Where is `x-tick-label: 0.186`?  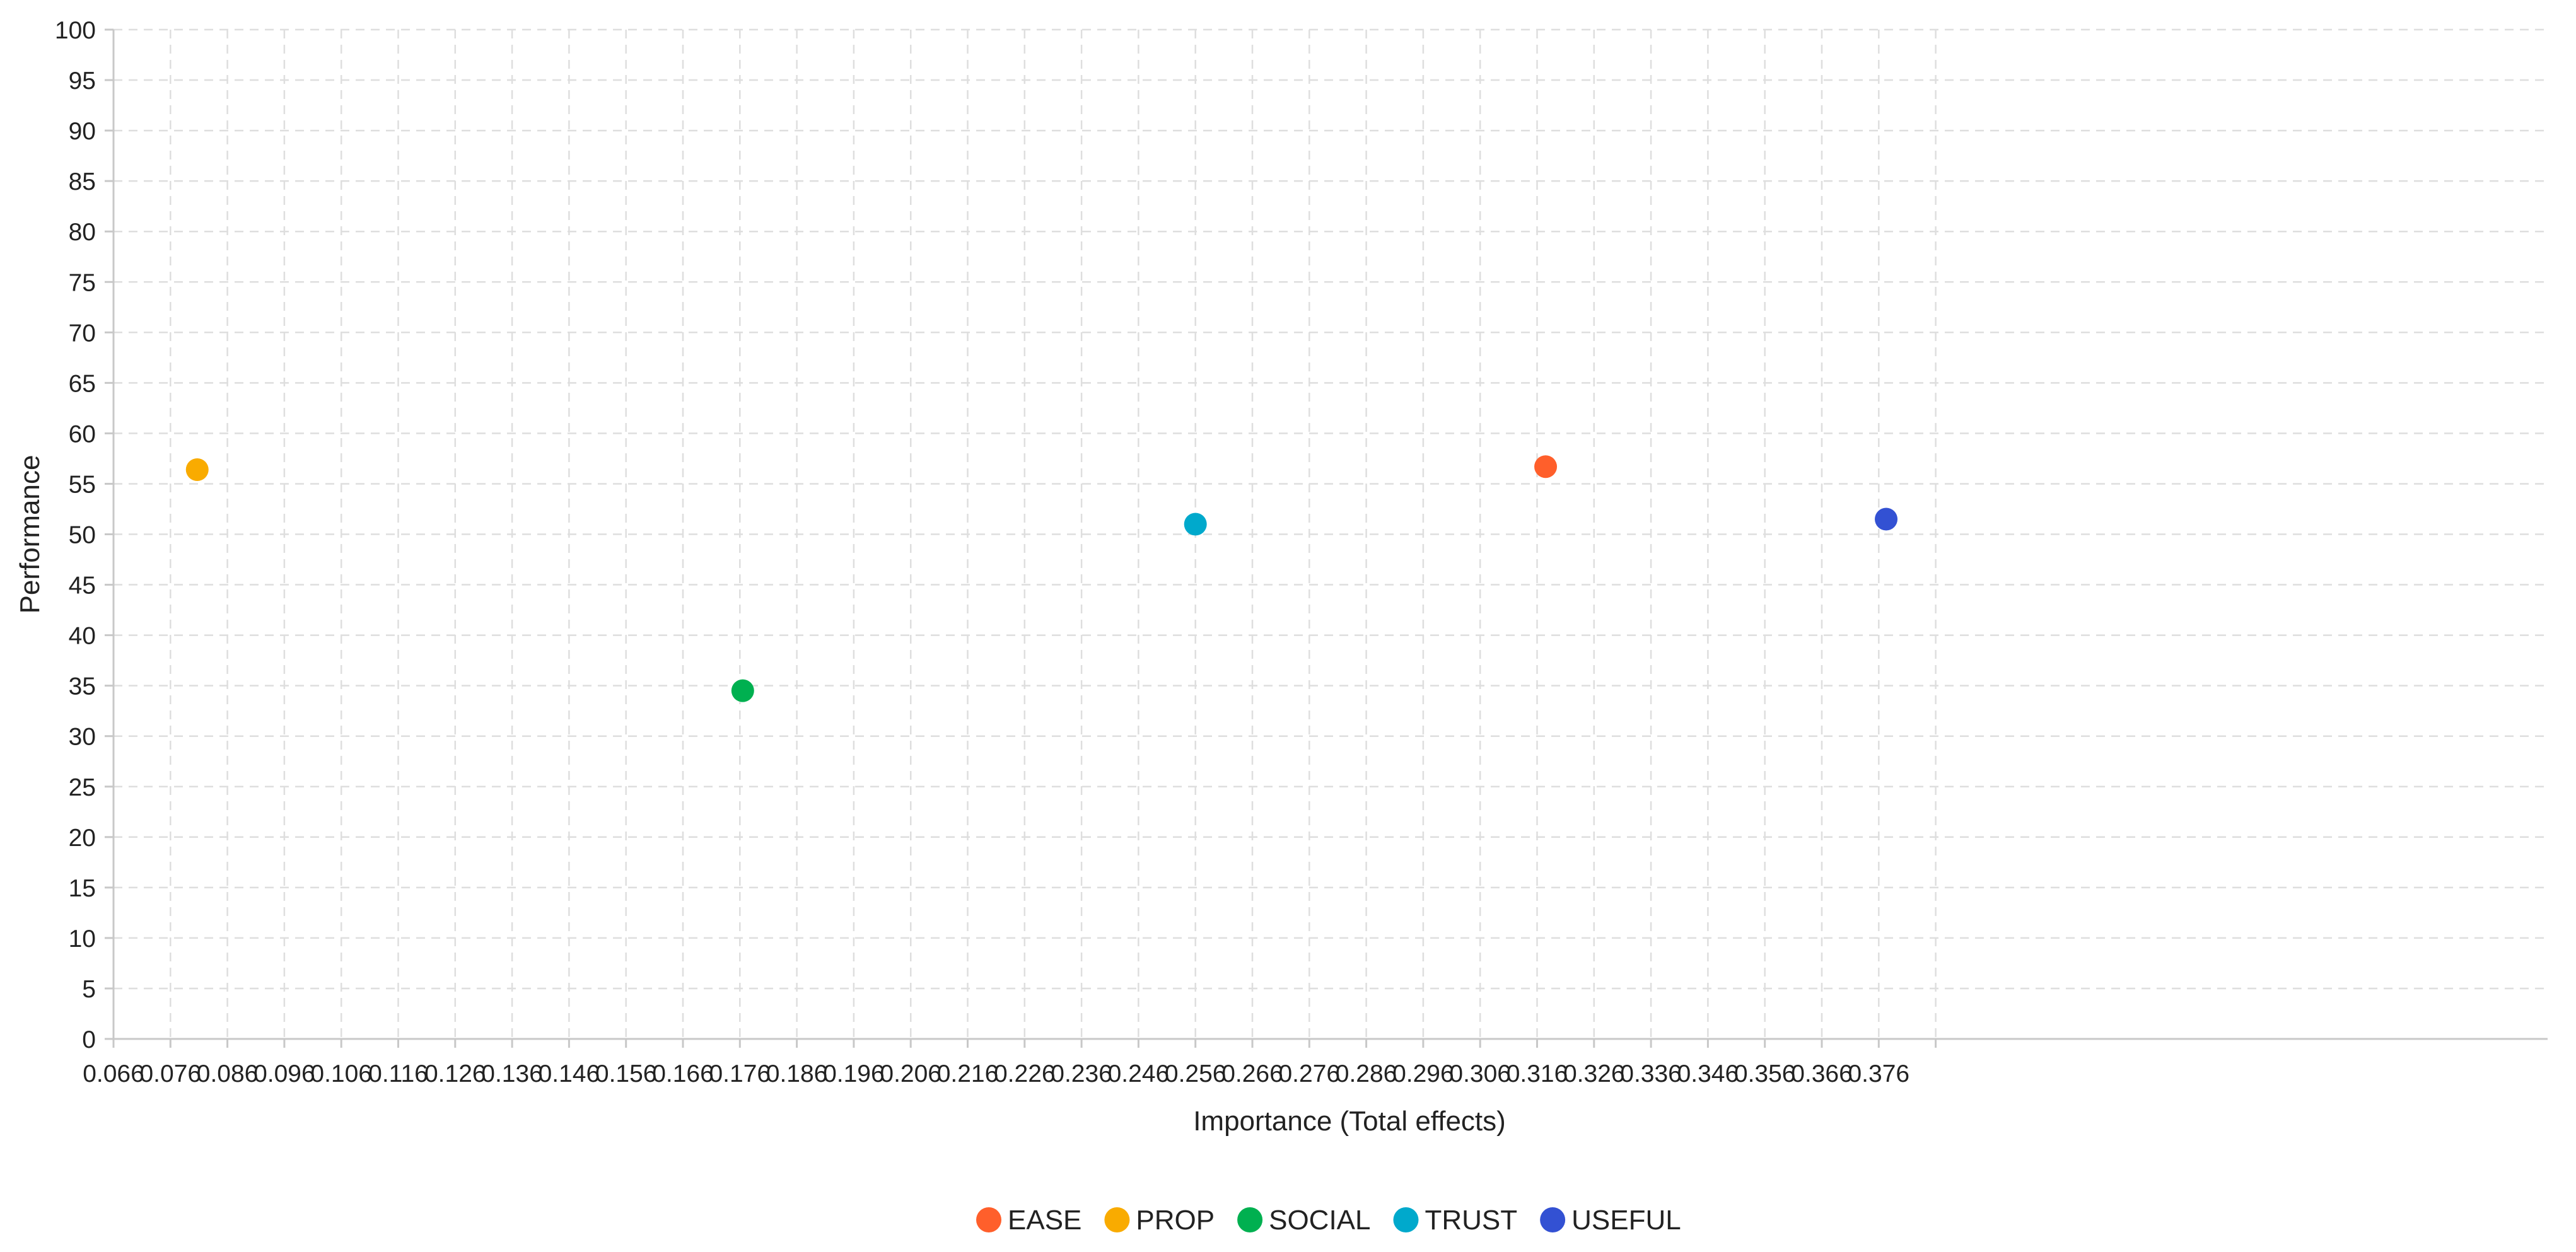
x-tick-label: 0.186 is located at coordinates (797, 1073).